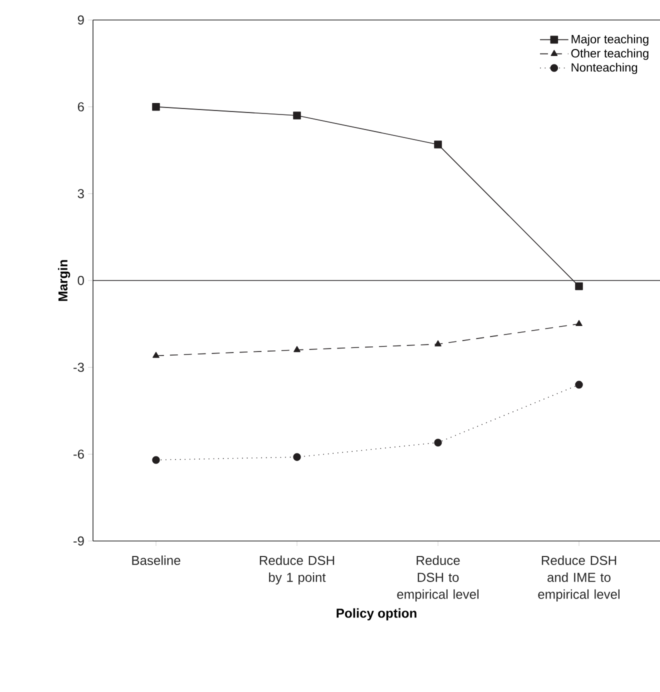 The width and height of the screenshot is (660, 692). I want to click on y-tick-label: -6, so click(79, 454).